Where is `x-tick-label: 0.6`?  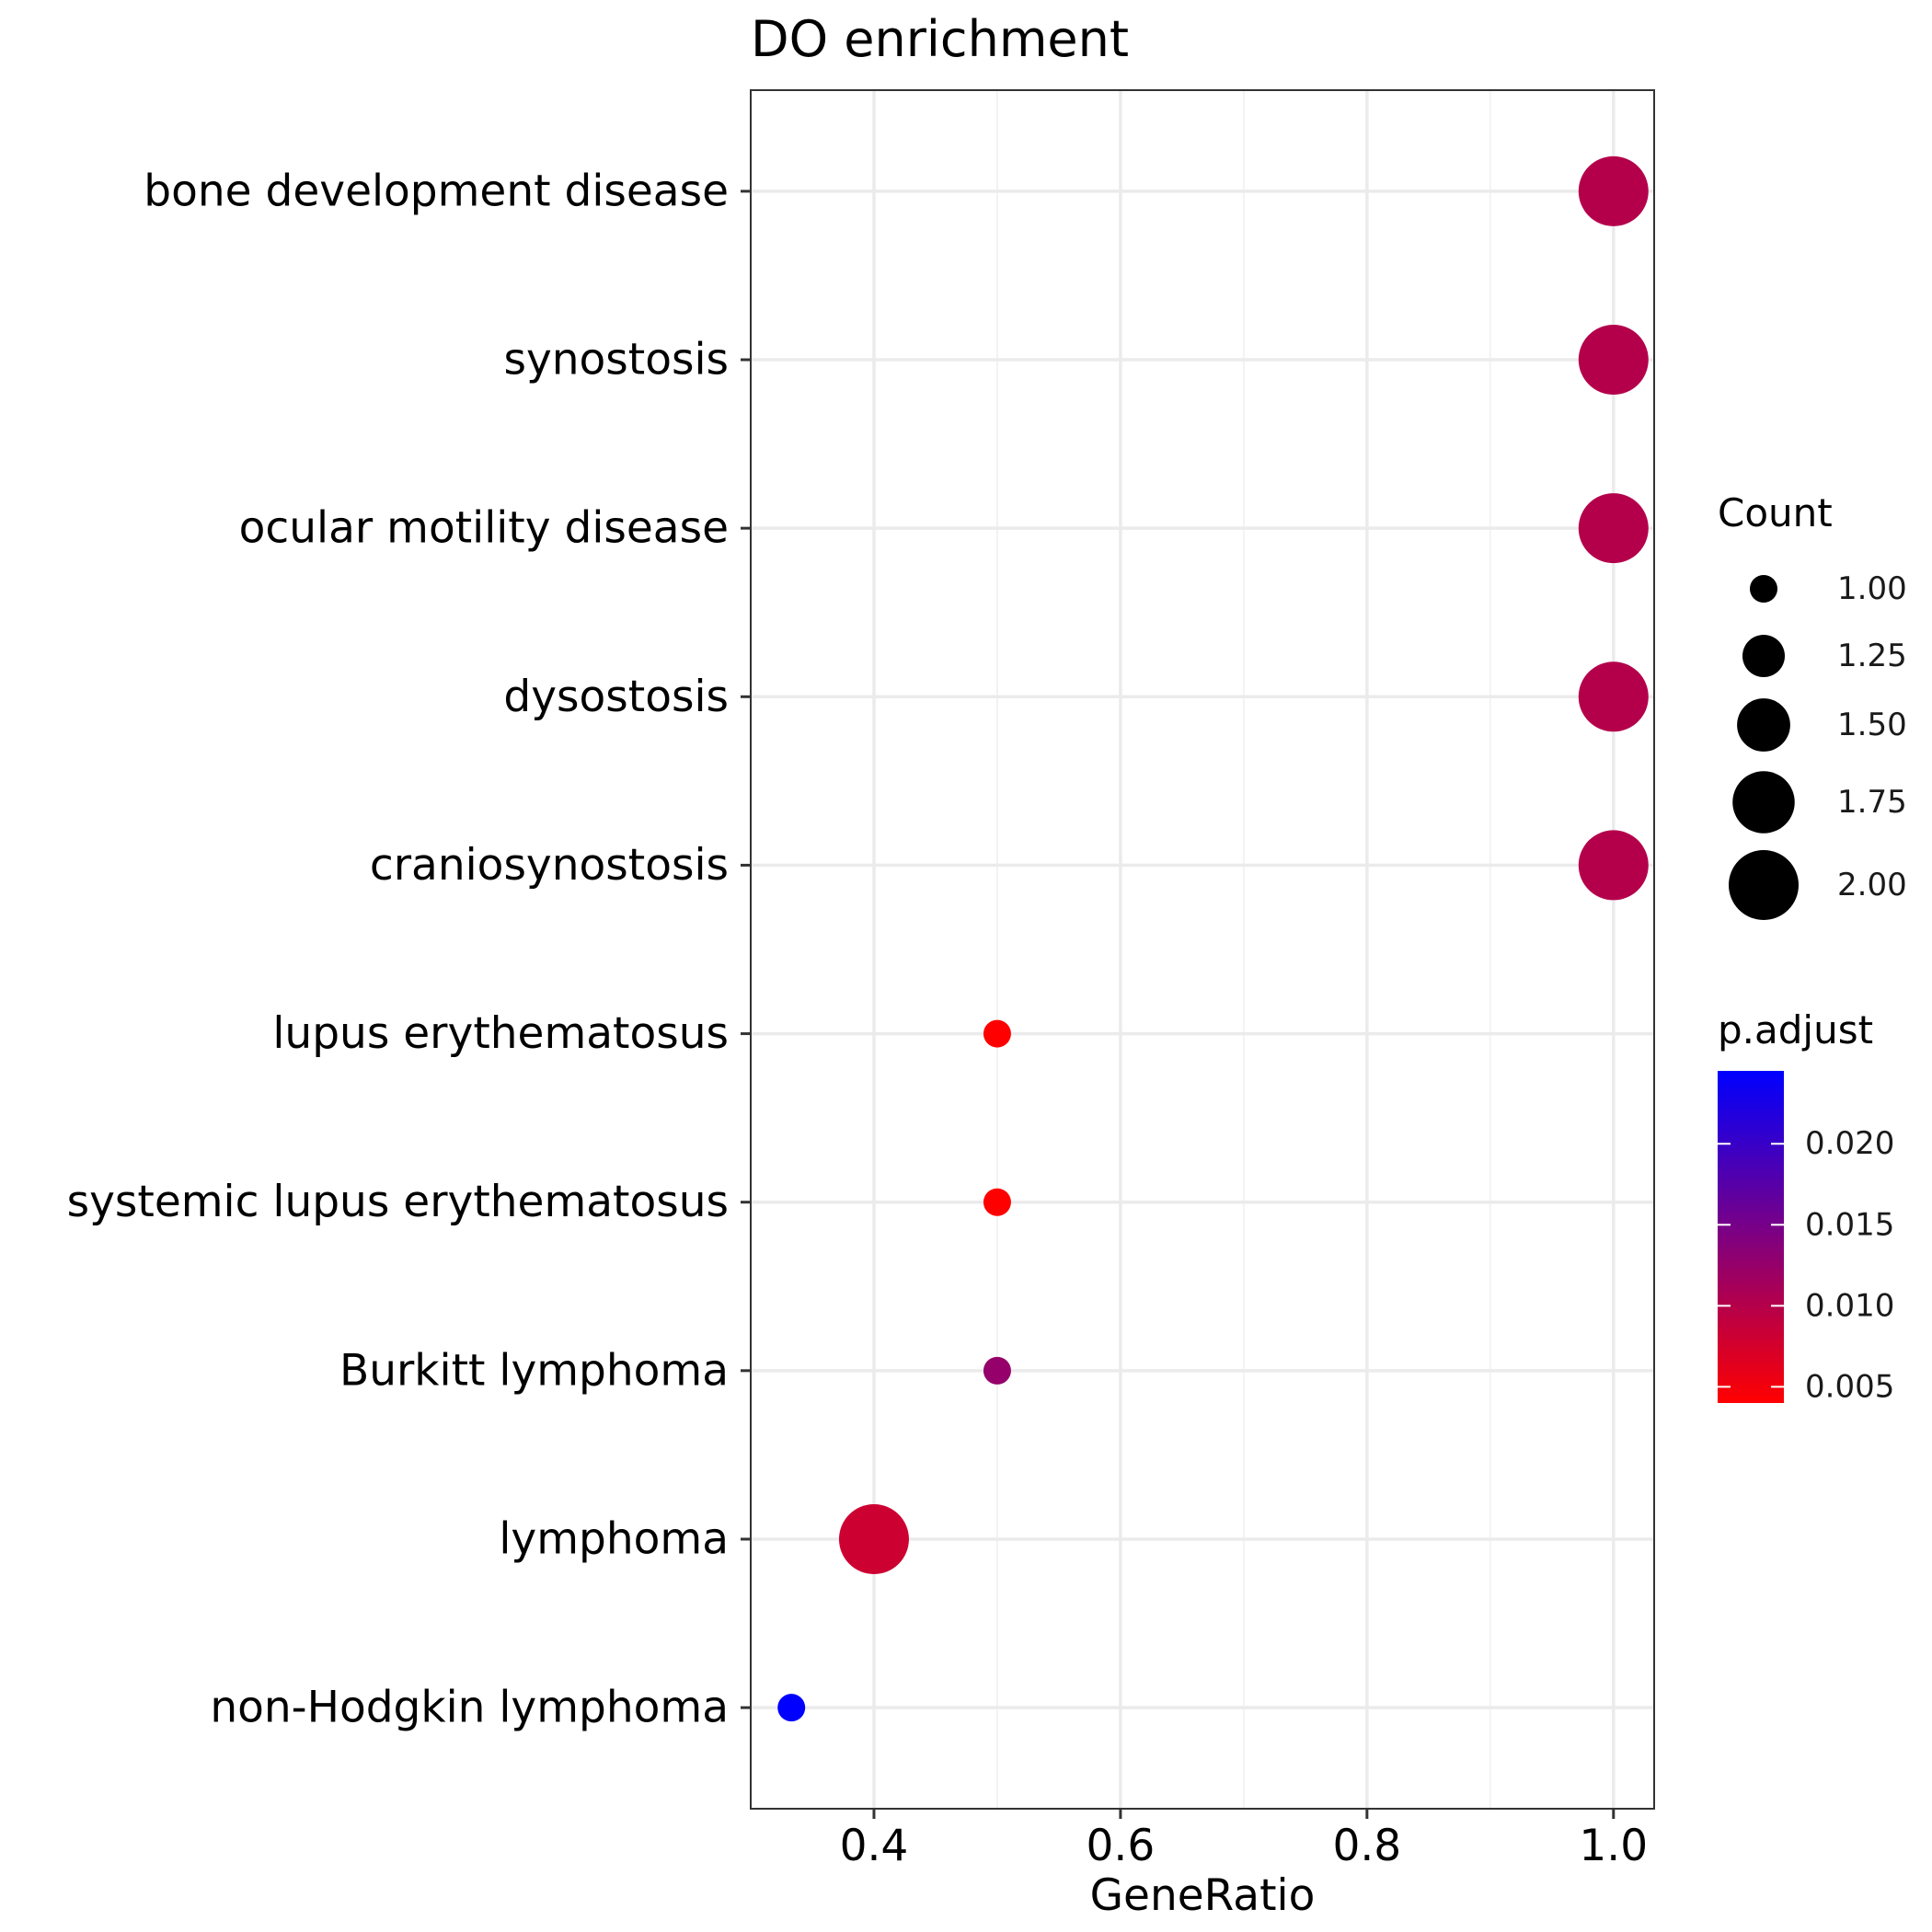 x-tick-label: 0.6 is located at coordinates (1121, 1846).